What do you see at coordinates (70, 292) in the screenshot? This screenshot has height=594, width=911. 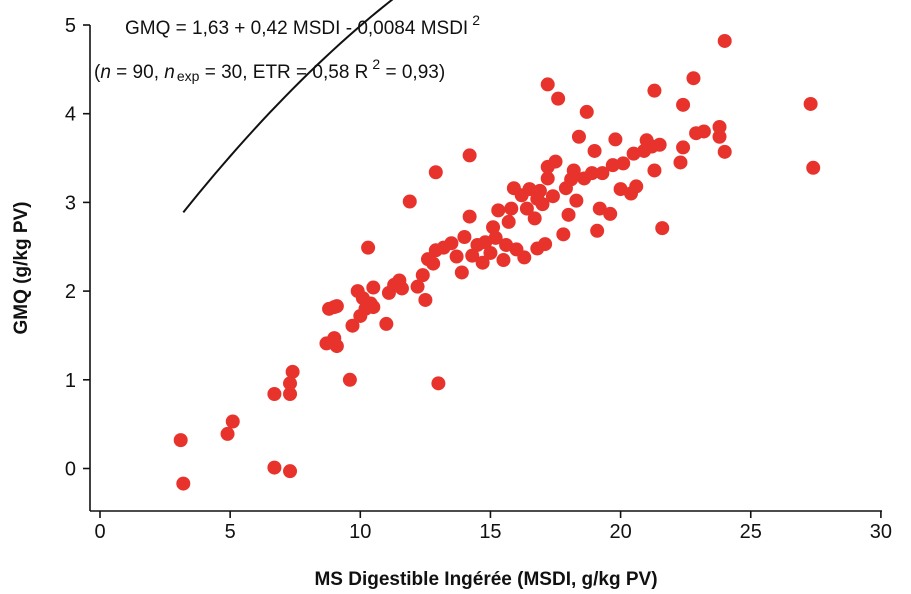 I see `y-tick-label: 2` at bounding box center [70, 292].